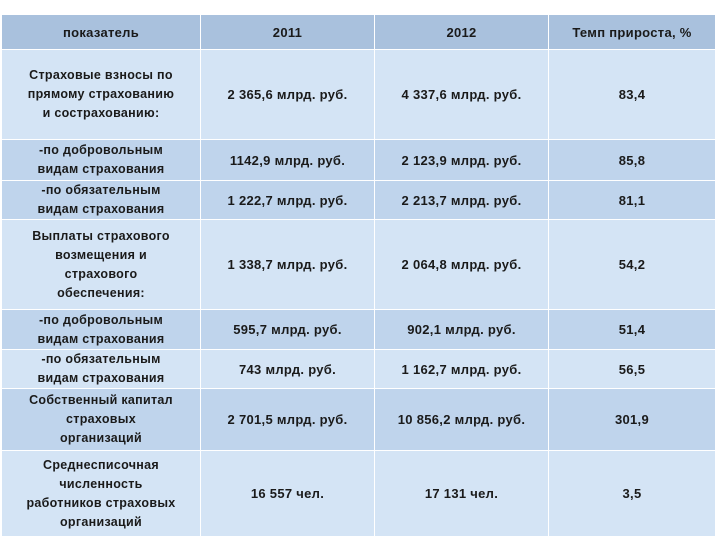  What do you see at coordinates (287, 419) in the screenshot?
I see `value-2011: 2 701,5 млрд. руб.` at bounding box center [287, 419].